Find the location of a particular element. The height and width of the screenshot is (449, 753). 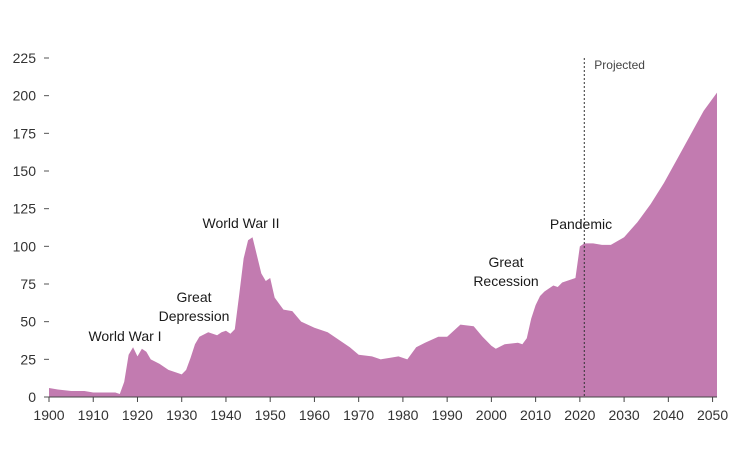

annotation-great-recession-line: Recession is located at coordinates (505, 281).